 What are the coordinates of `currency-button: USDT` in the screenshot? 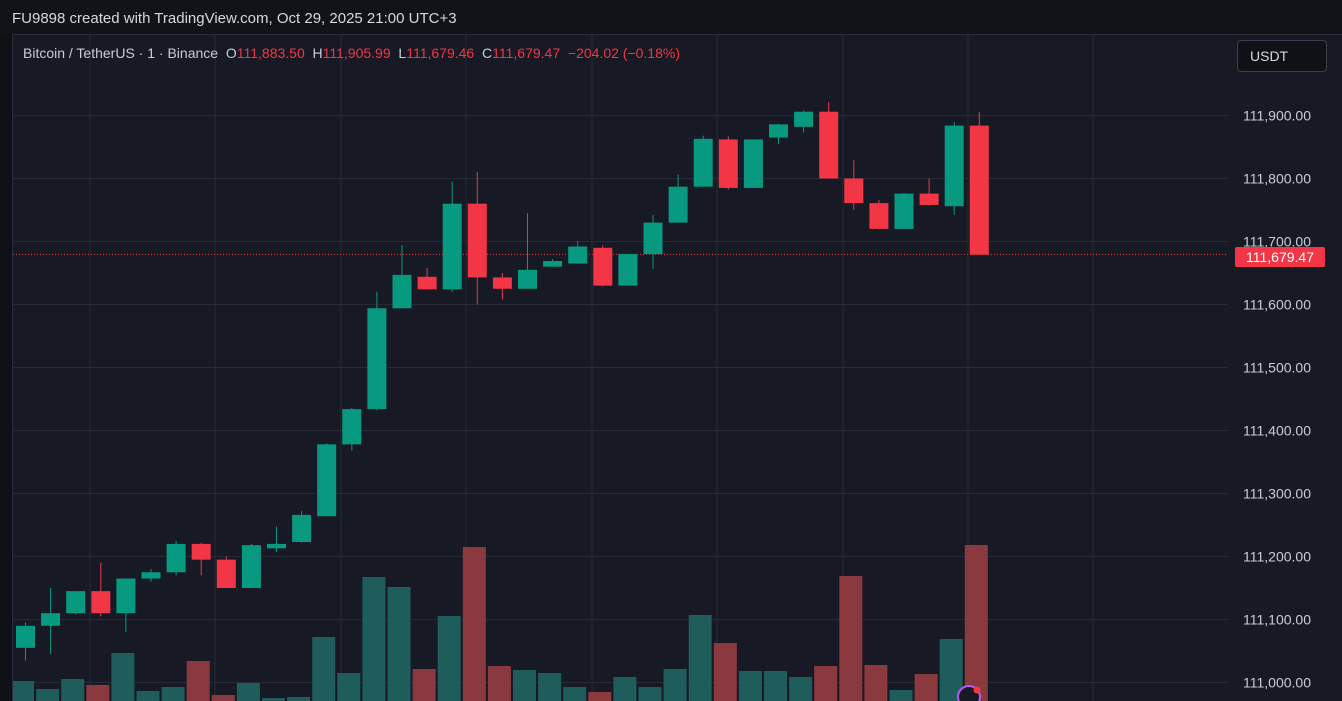 It's located at (1282, 56).